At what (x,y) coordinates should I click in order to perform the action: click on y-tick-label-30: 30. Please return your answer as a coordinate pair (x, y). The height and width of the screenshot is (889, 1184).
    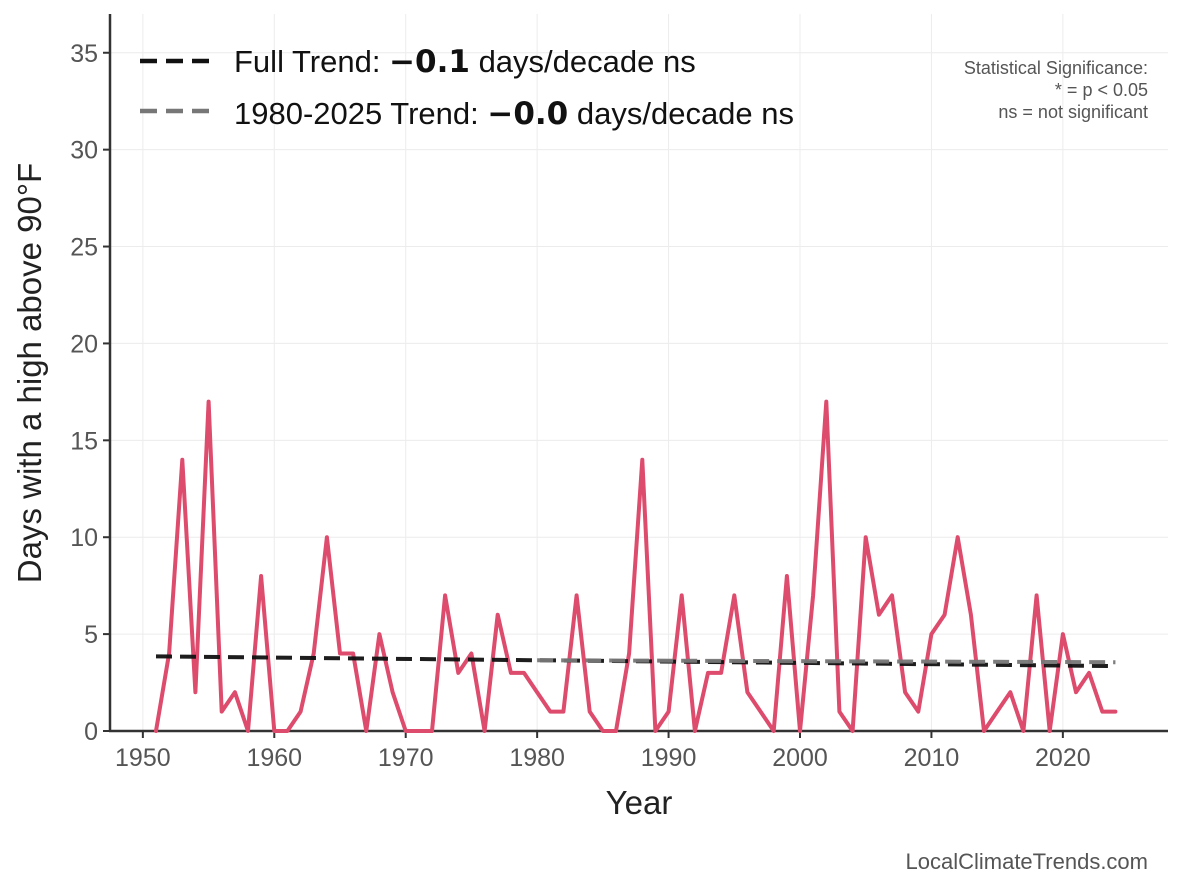
    Looking at the image, I should click on (84, 151).